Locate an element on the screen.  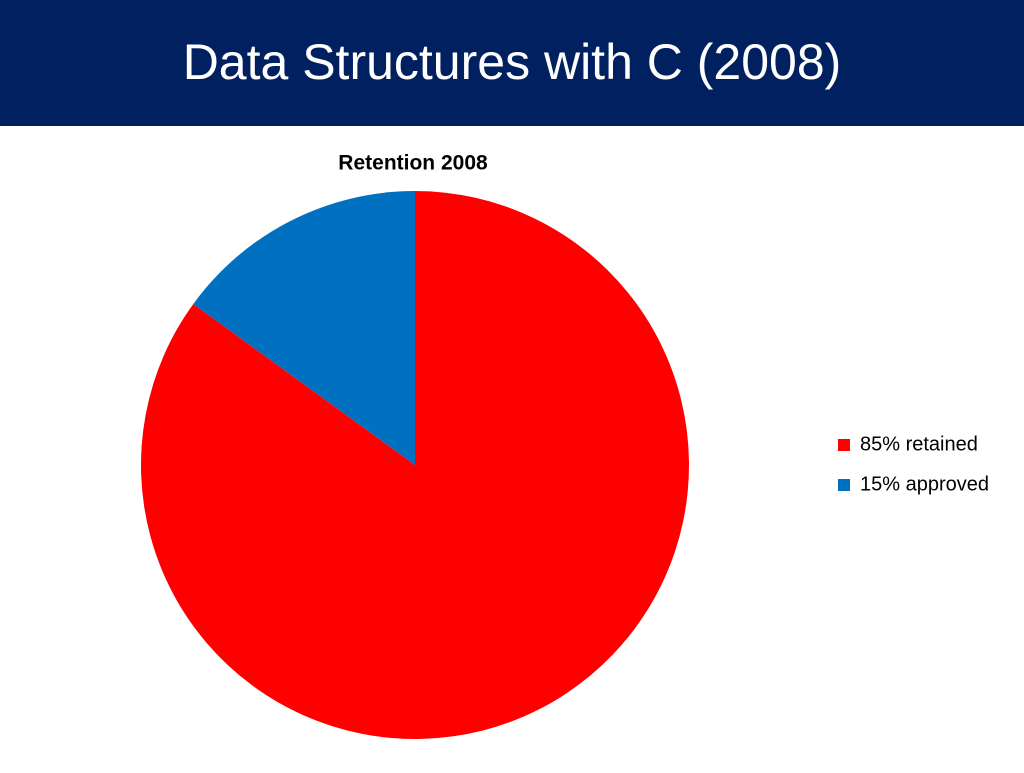
slide-title: Data Structures with C (2008) is located at coordinates (512, 62).